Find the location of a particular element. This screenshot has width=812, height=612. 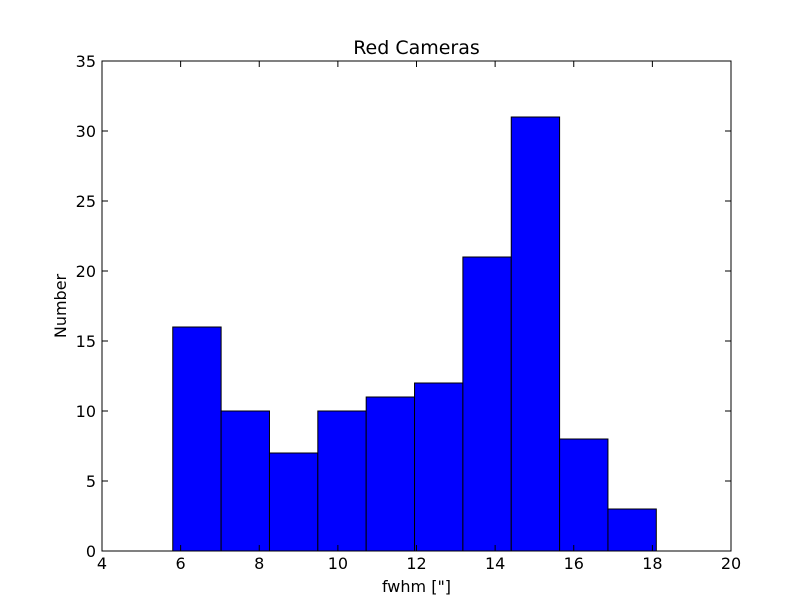

x-tick-label: 12 is located at coordinates (416, 563).